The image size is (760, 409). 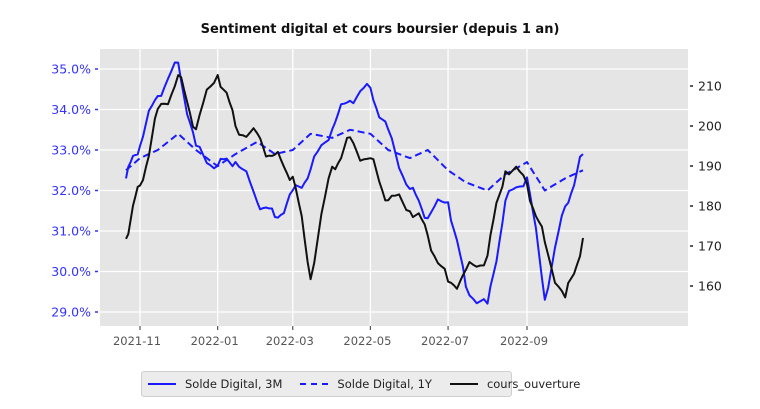 What do you see at coordinates (215, 341) in the screenshot?
I see `svg-text: 2022-01` at bounding box center [215, 341].